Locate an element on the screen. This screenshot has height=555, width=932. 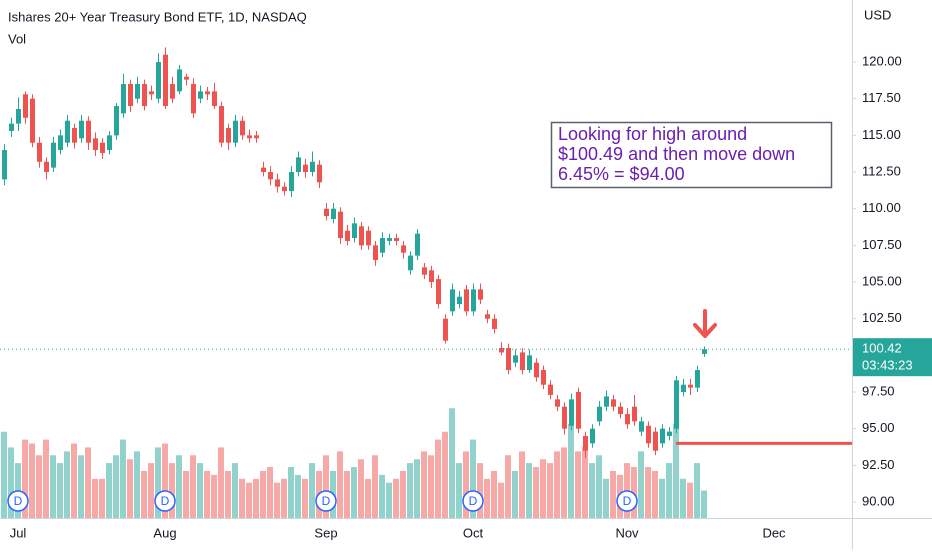
currency-label: USD is located at coordinates (877, 14).